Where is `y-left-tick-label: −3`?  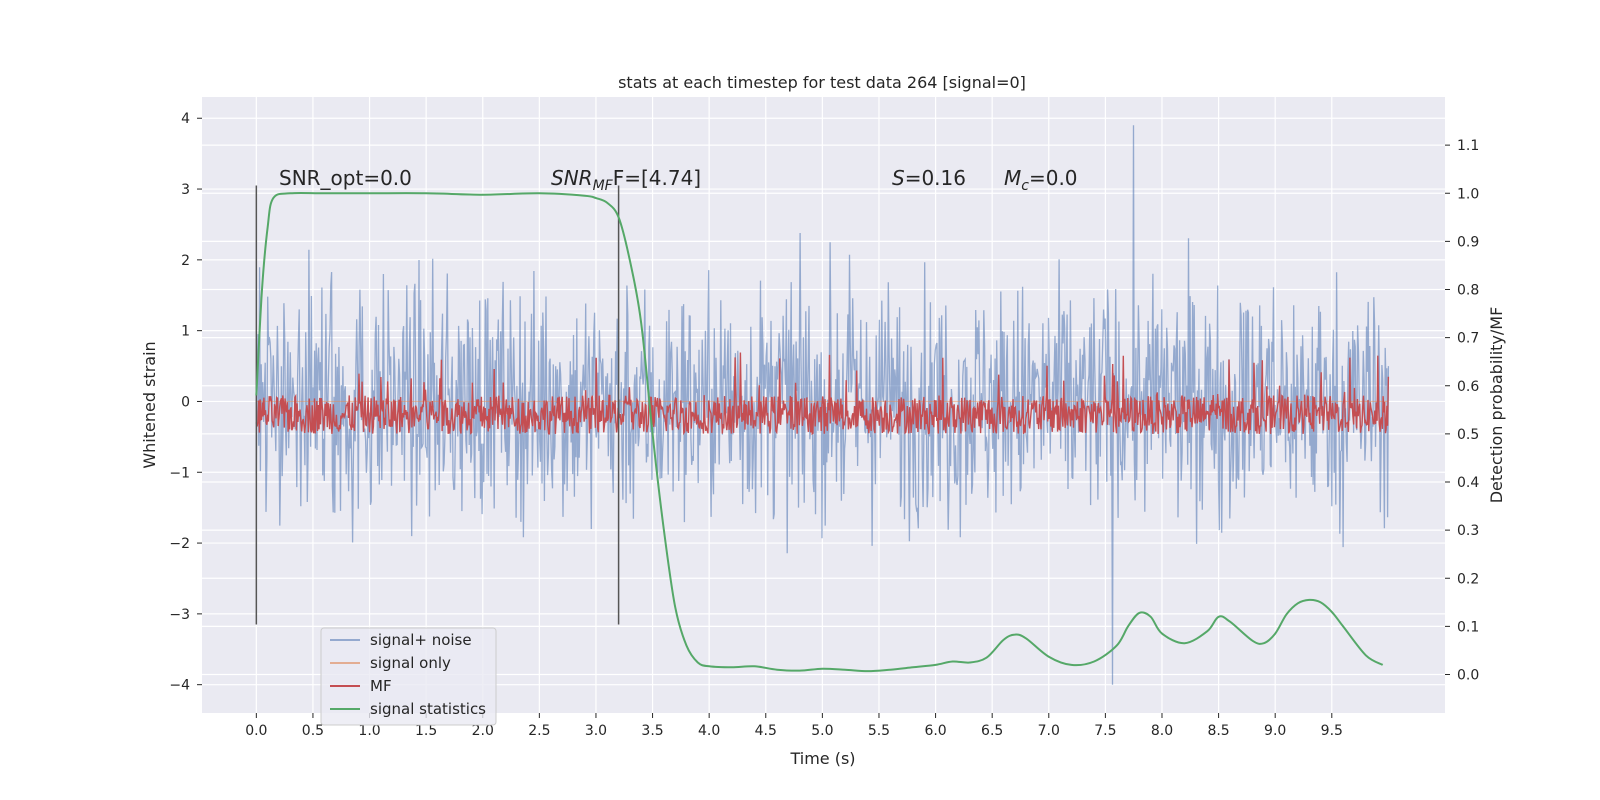 y-left-tick-label: −3 is located at coordinates (179, 615).